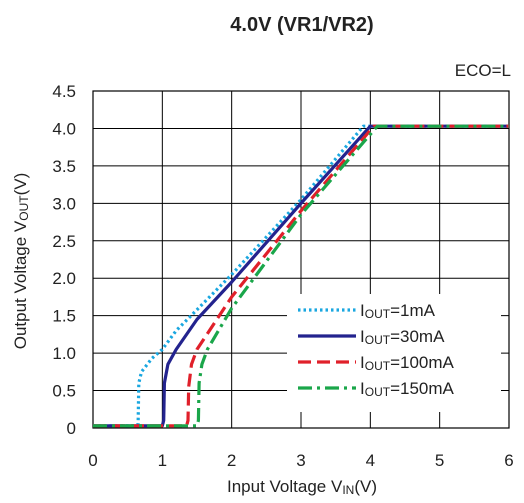 This screenshot has height=503, width=524. What do you see at coordinates (64, 391) in the screenshot?
I see `y-tick-label: 0.5` at bounding box center [64, 391].